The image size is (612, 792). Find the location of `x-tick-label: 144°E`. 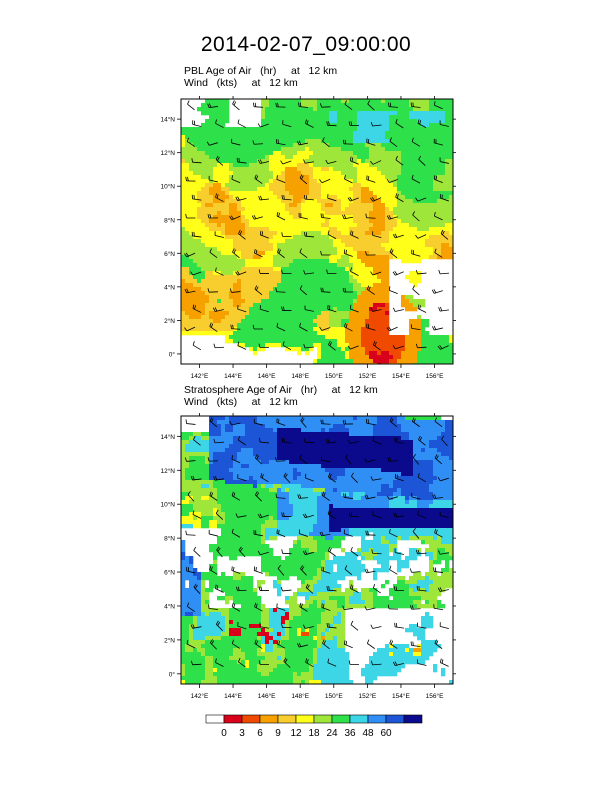

x-tick-label: 144°E is located at coordinates (233, 376).